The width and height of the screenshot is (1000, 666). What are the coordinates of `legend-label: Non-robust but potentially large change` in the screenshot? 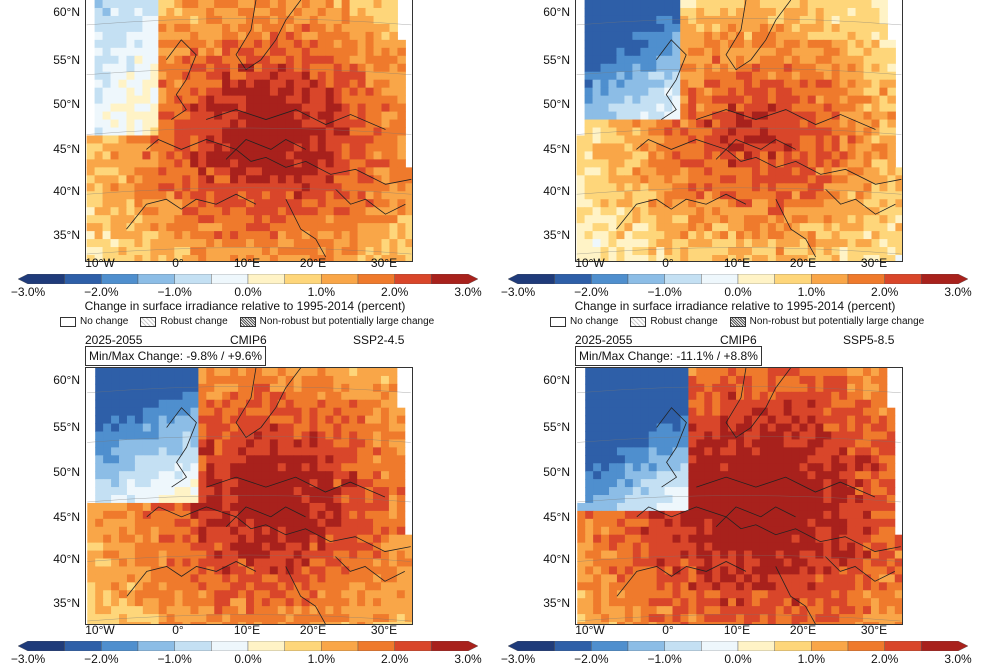 It's located at (347, 321).